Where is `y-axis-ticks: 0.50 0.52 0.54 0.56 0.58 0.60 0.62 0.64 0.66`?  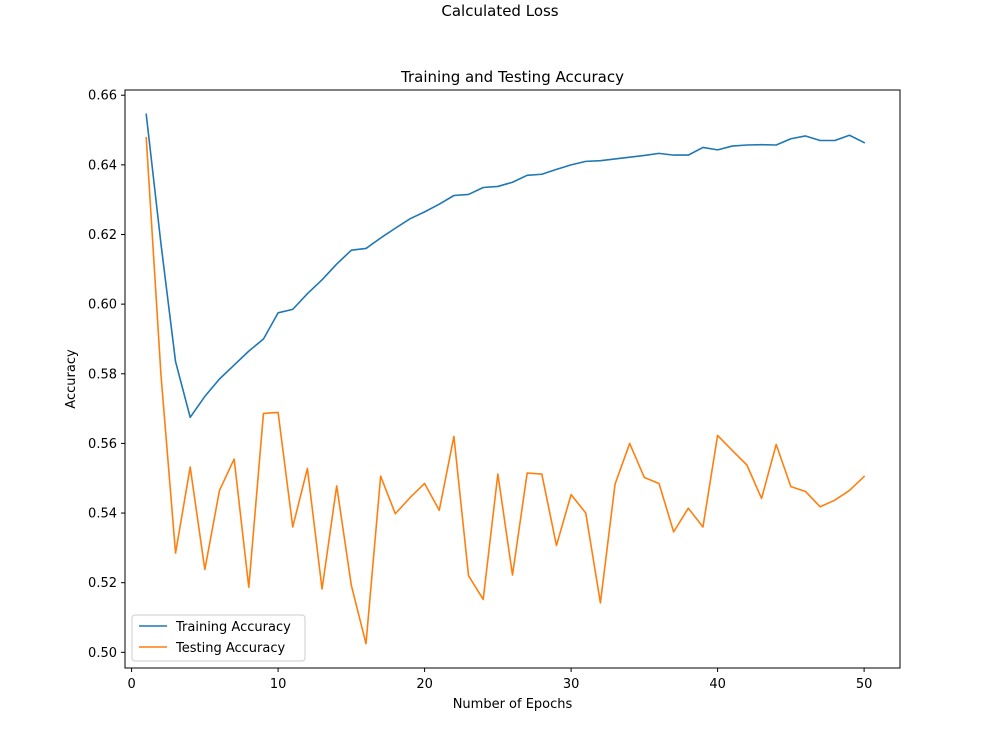
y-axis-ticks: 0.50 0.52 0.54 0.56 0.58 0.60 0.62 0.64 0.66 is located at coordinates (106, 375).